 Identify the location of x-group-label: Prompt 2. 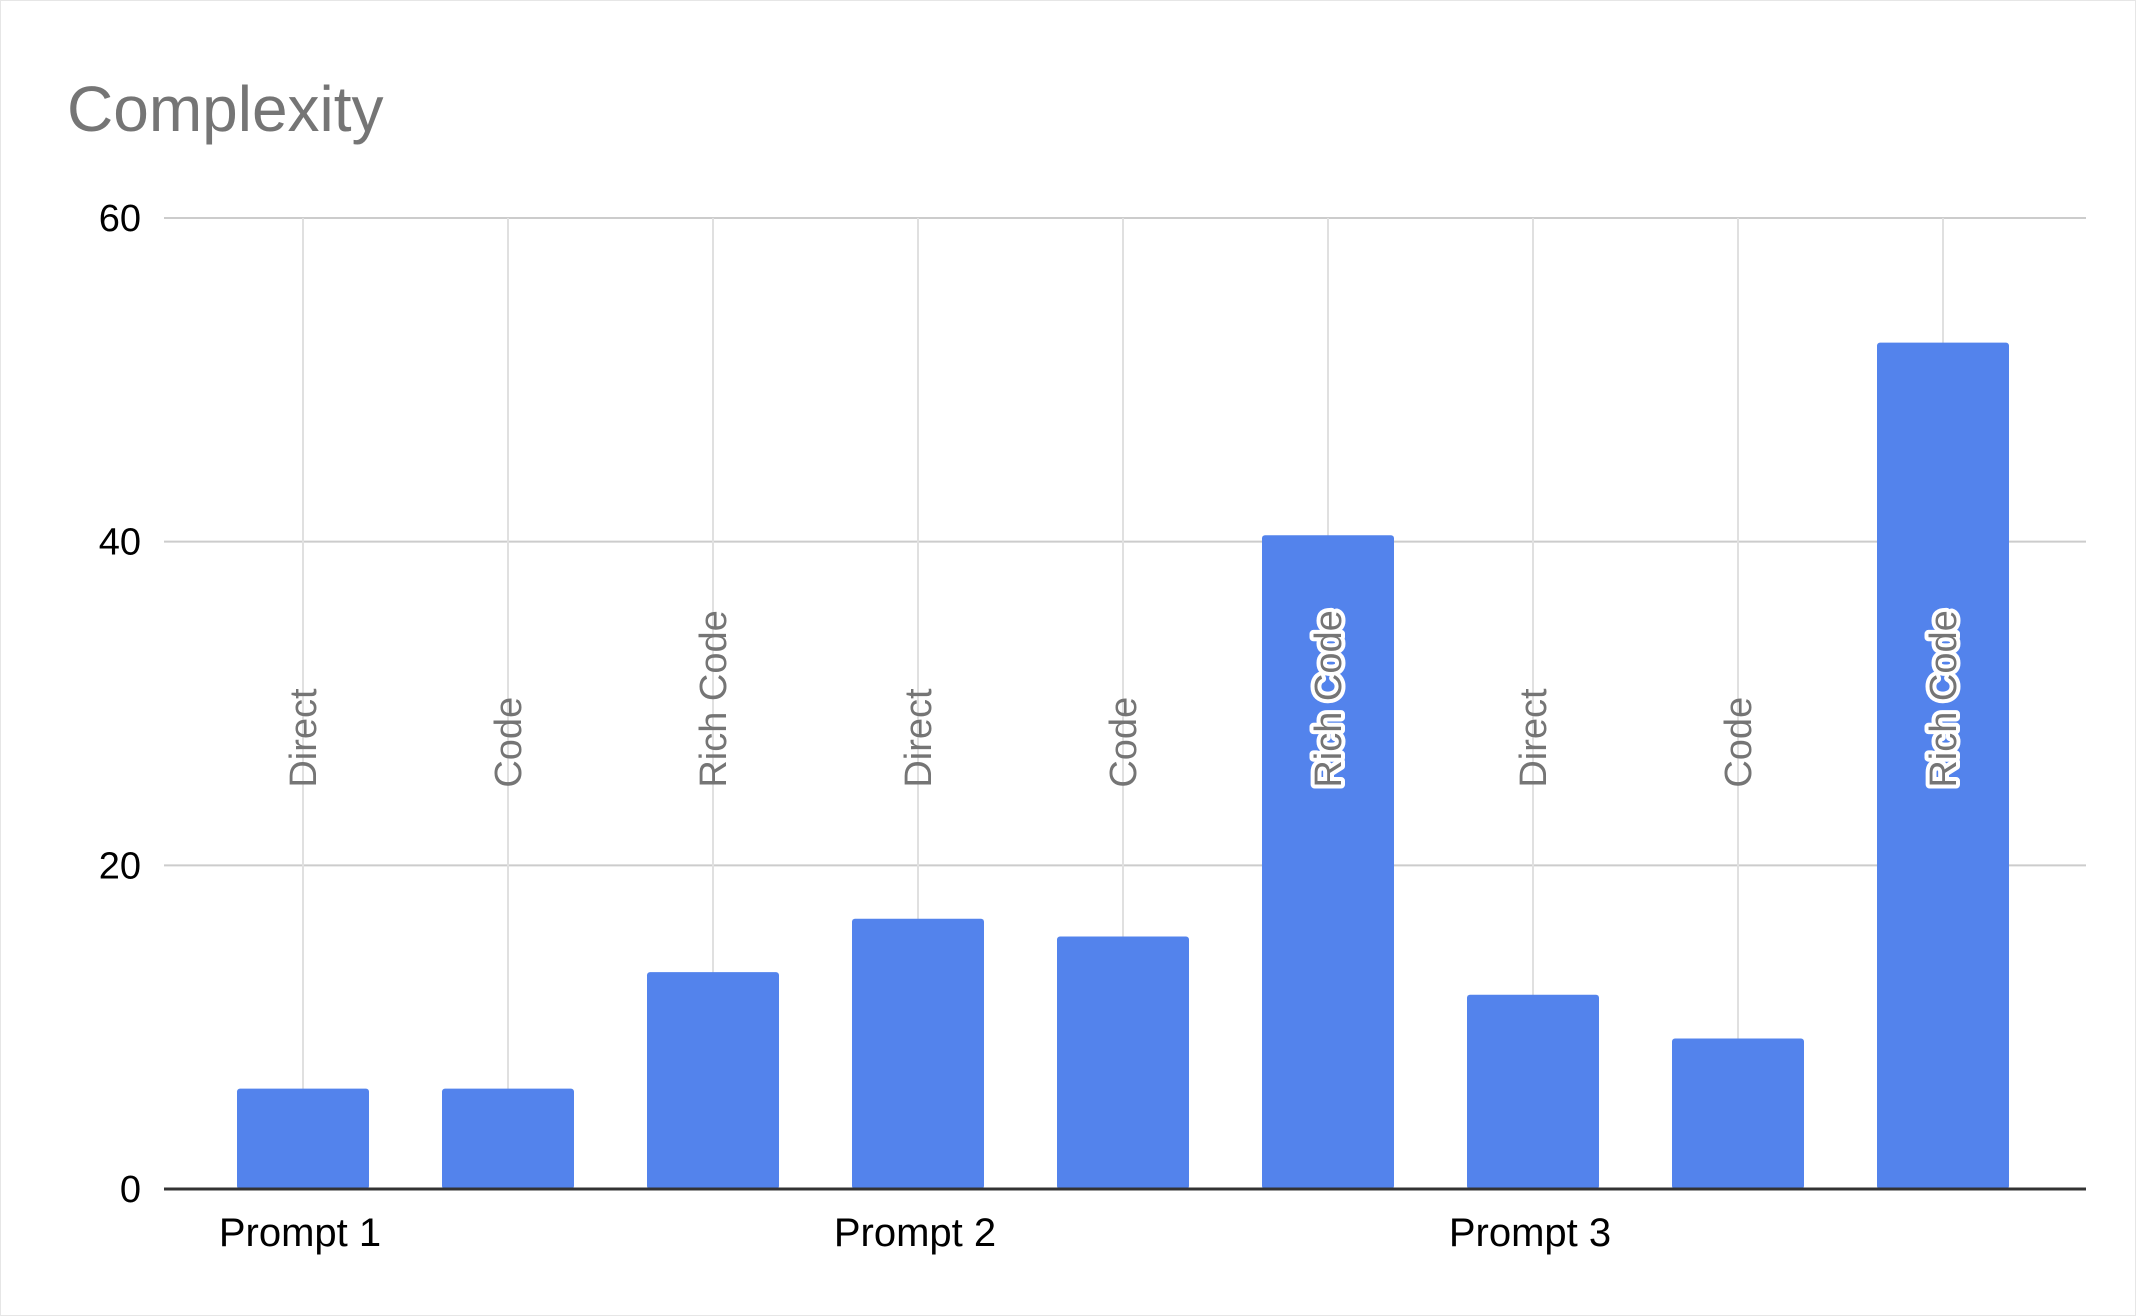
(915, 1233).